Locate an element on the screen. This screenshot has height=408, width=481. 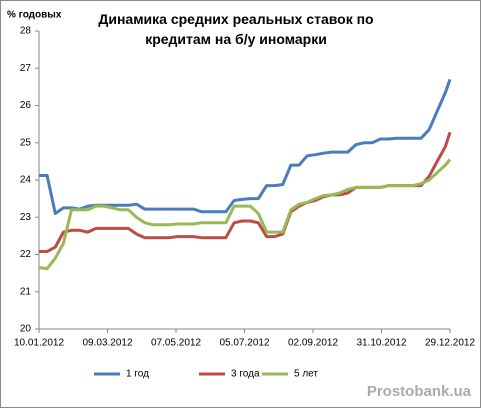
y-tick-label: 27 is located at coordinates (26, 68).